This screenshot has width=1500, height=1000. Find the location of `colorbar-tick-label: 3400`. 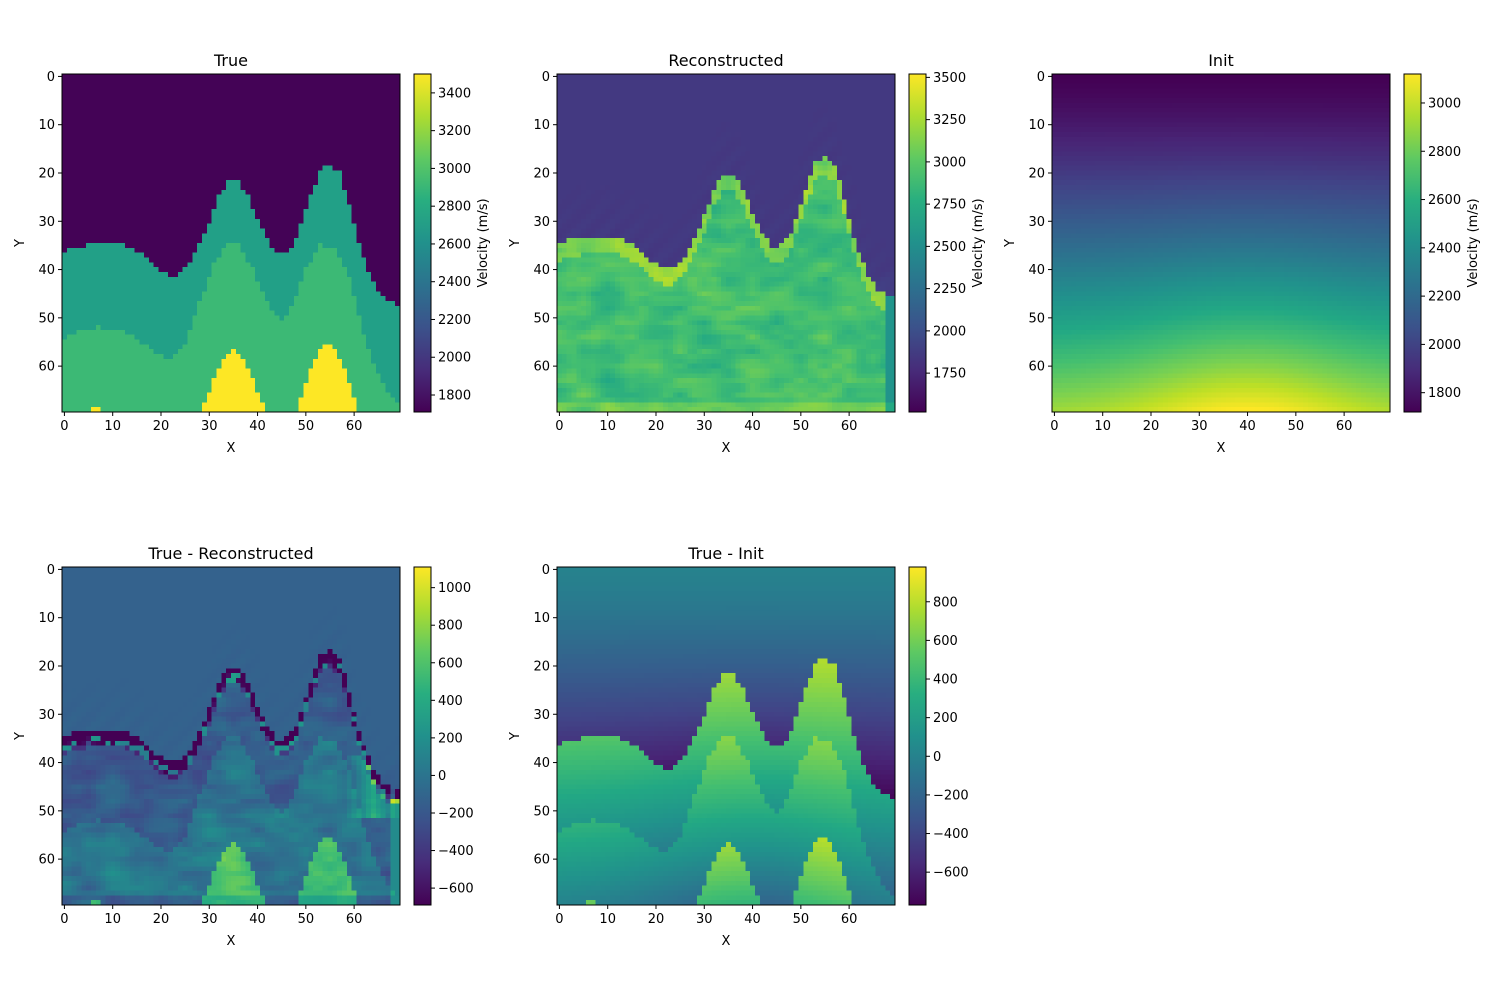

colorbar-tick-label: 3400 is located at coordinates (454, 93).